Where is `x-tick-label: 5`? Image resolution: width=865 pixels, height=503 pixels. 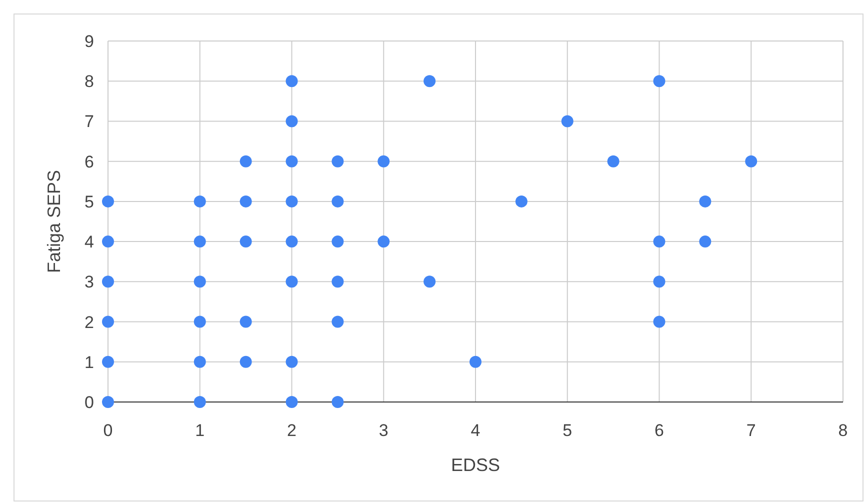
x-tick-label: 5 is located at coordinates (567, 430).